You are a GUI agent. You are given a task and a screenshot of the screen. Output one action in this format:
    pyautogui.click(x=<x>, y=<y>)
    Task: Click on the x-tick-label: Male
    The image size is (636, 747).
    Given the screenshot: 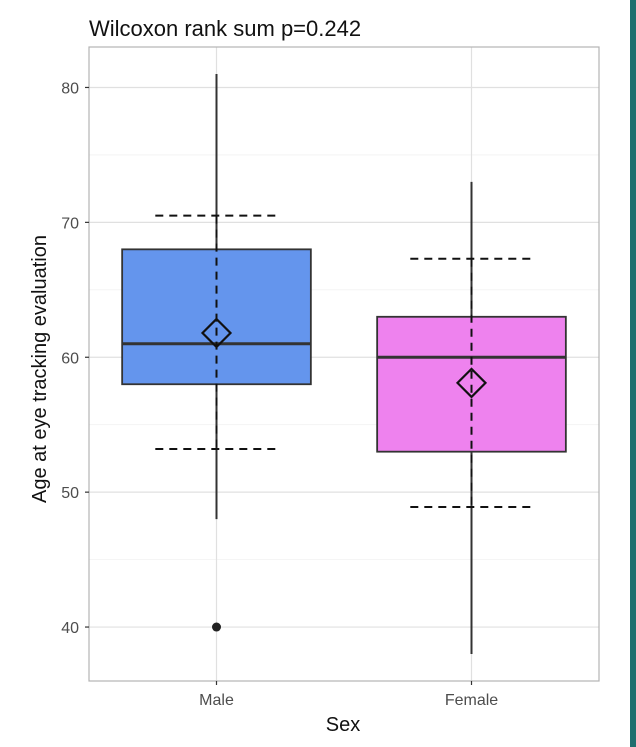 What is the action you would take?
    pyautogui.click(x=216, y=700)
    